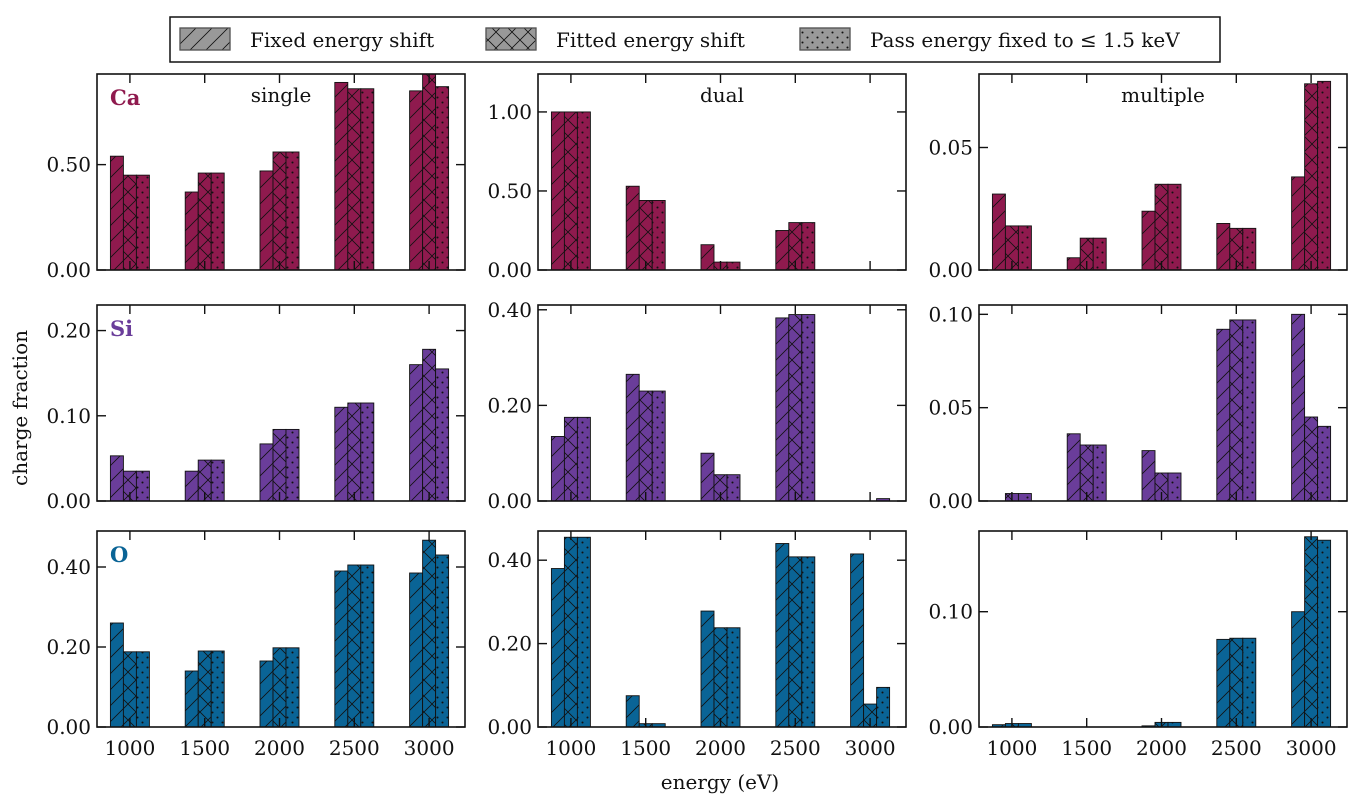  What do you see at coordinates (205, 689) in the screenshot?
I see `bar-o-single-1500-fitted-hatch` at bounding box center [205, 689].